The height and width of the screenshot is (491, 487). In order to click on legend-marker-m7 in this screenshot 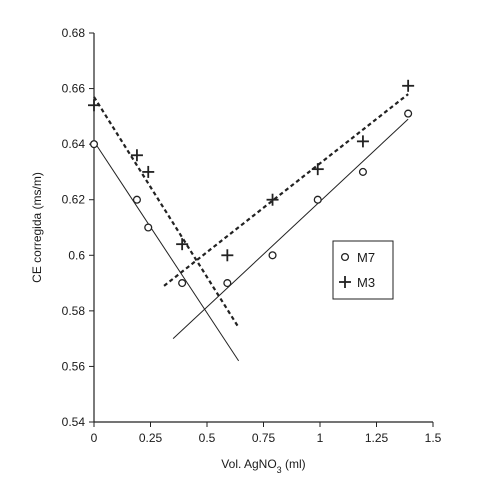, I will do `click(345, 257)`.